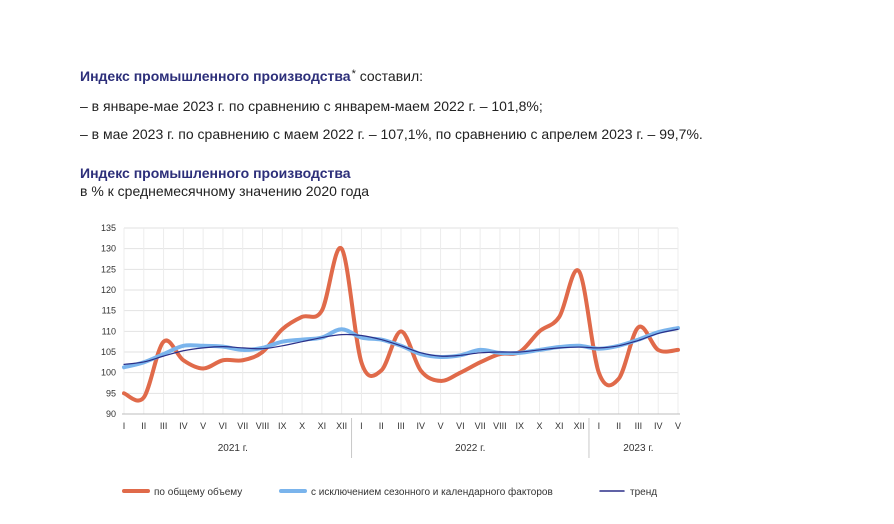  I want to click on y-tick-label: 110, so click(109, 331).